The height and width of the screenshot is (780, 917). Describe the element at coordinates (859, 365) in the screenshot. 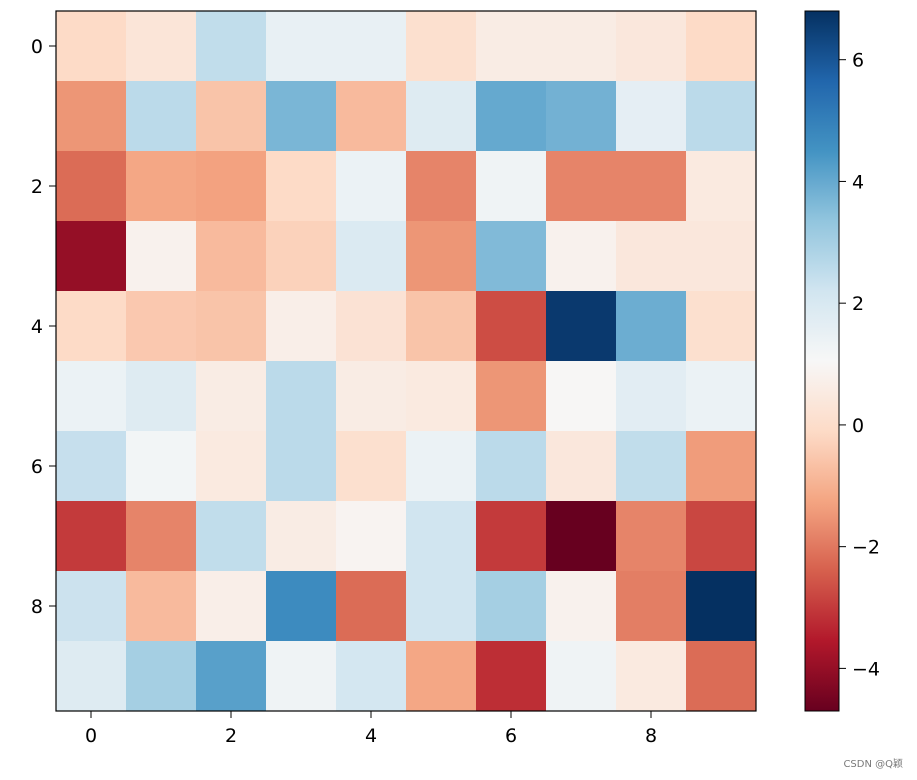

I see `colorbar-axis: −4 −2 0 2 4 6` at that location.